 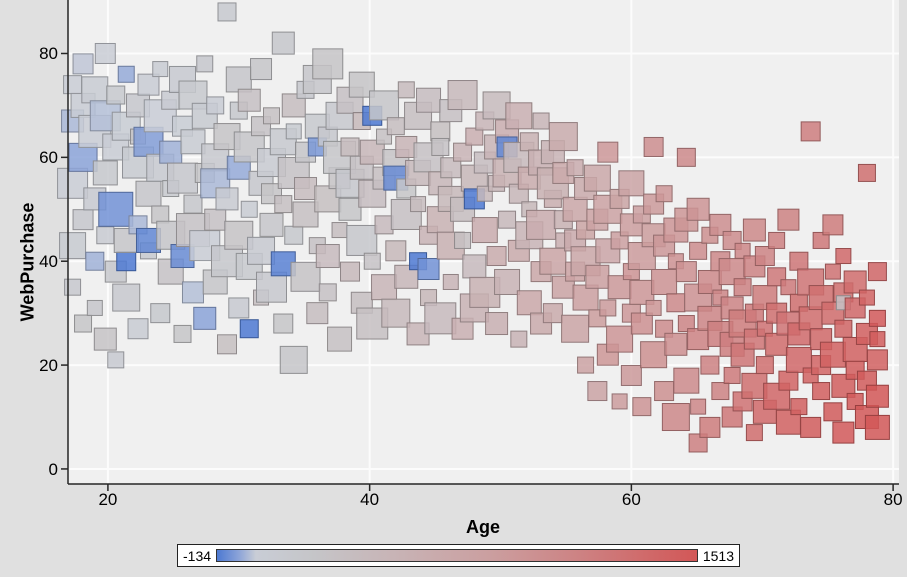 I want to click on legend-max-label: 1513, so click(x=718, y=555).